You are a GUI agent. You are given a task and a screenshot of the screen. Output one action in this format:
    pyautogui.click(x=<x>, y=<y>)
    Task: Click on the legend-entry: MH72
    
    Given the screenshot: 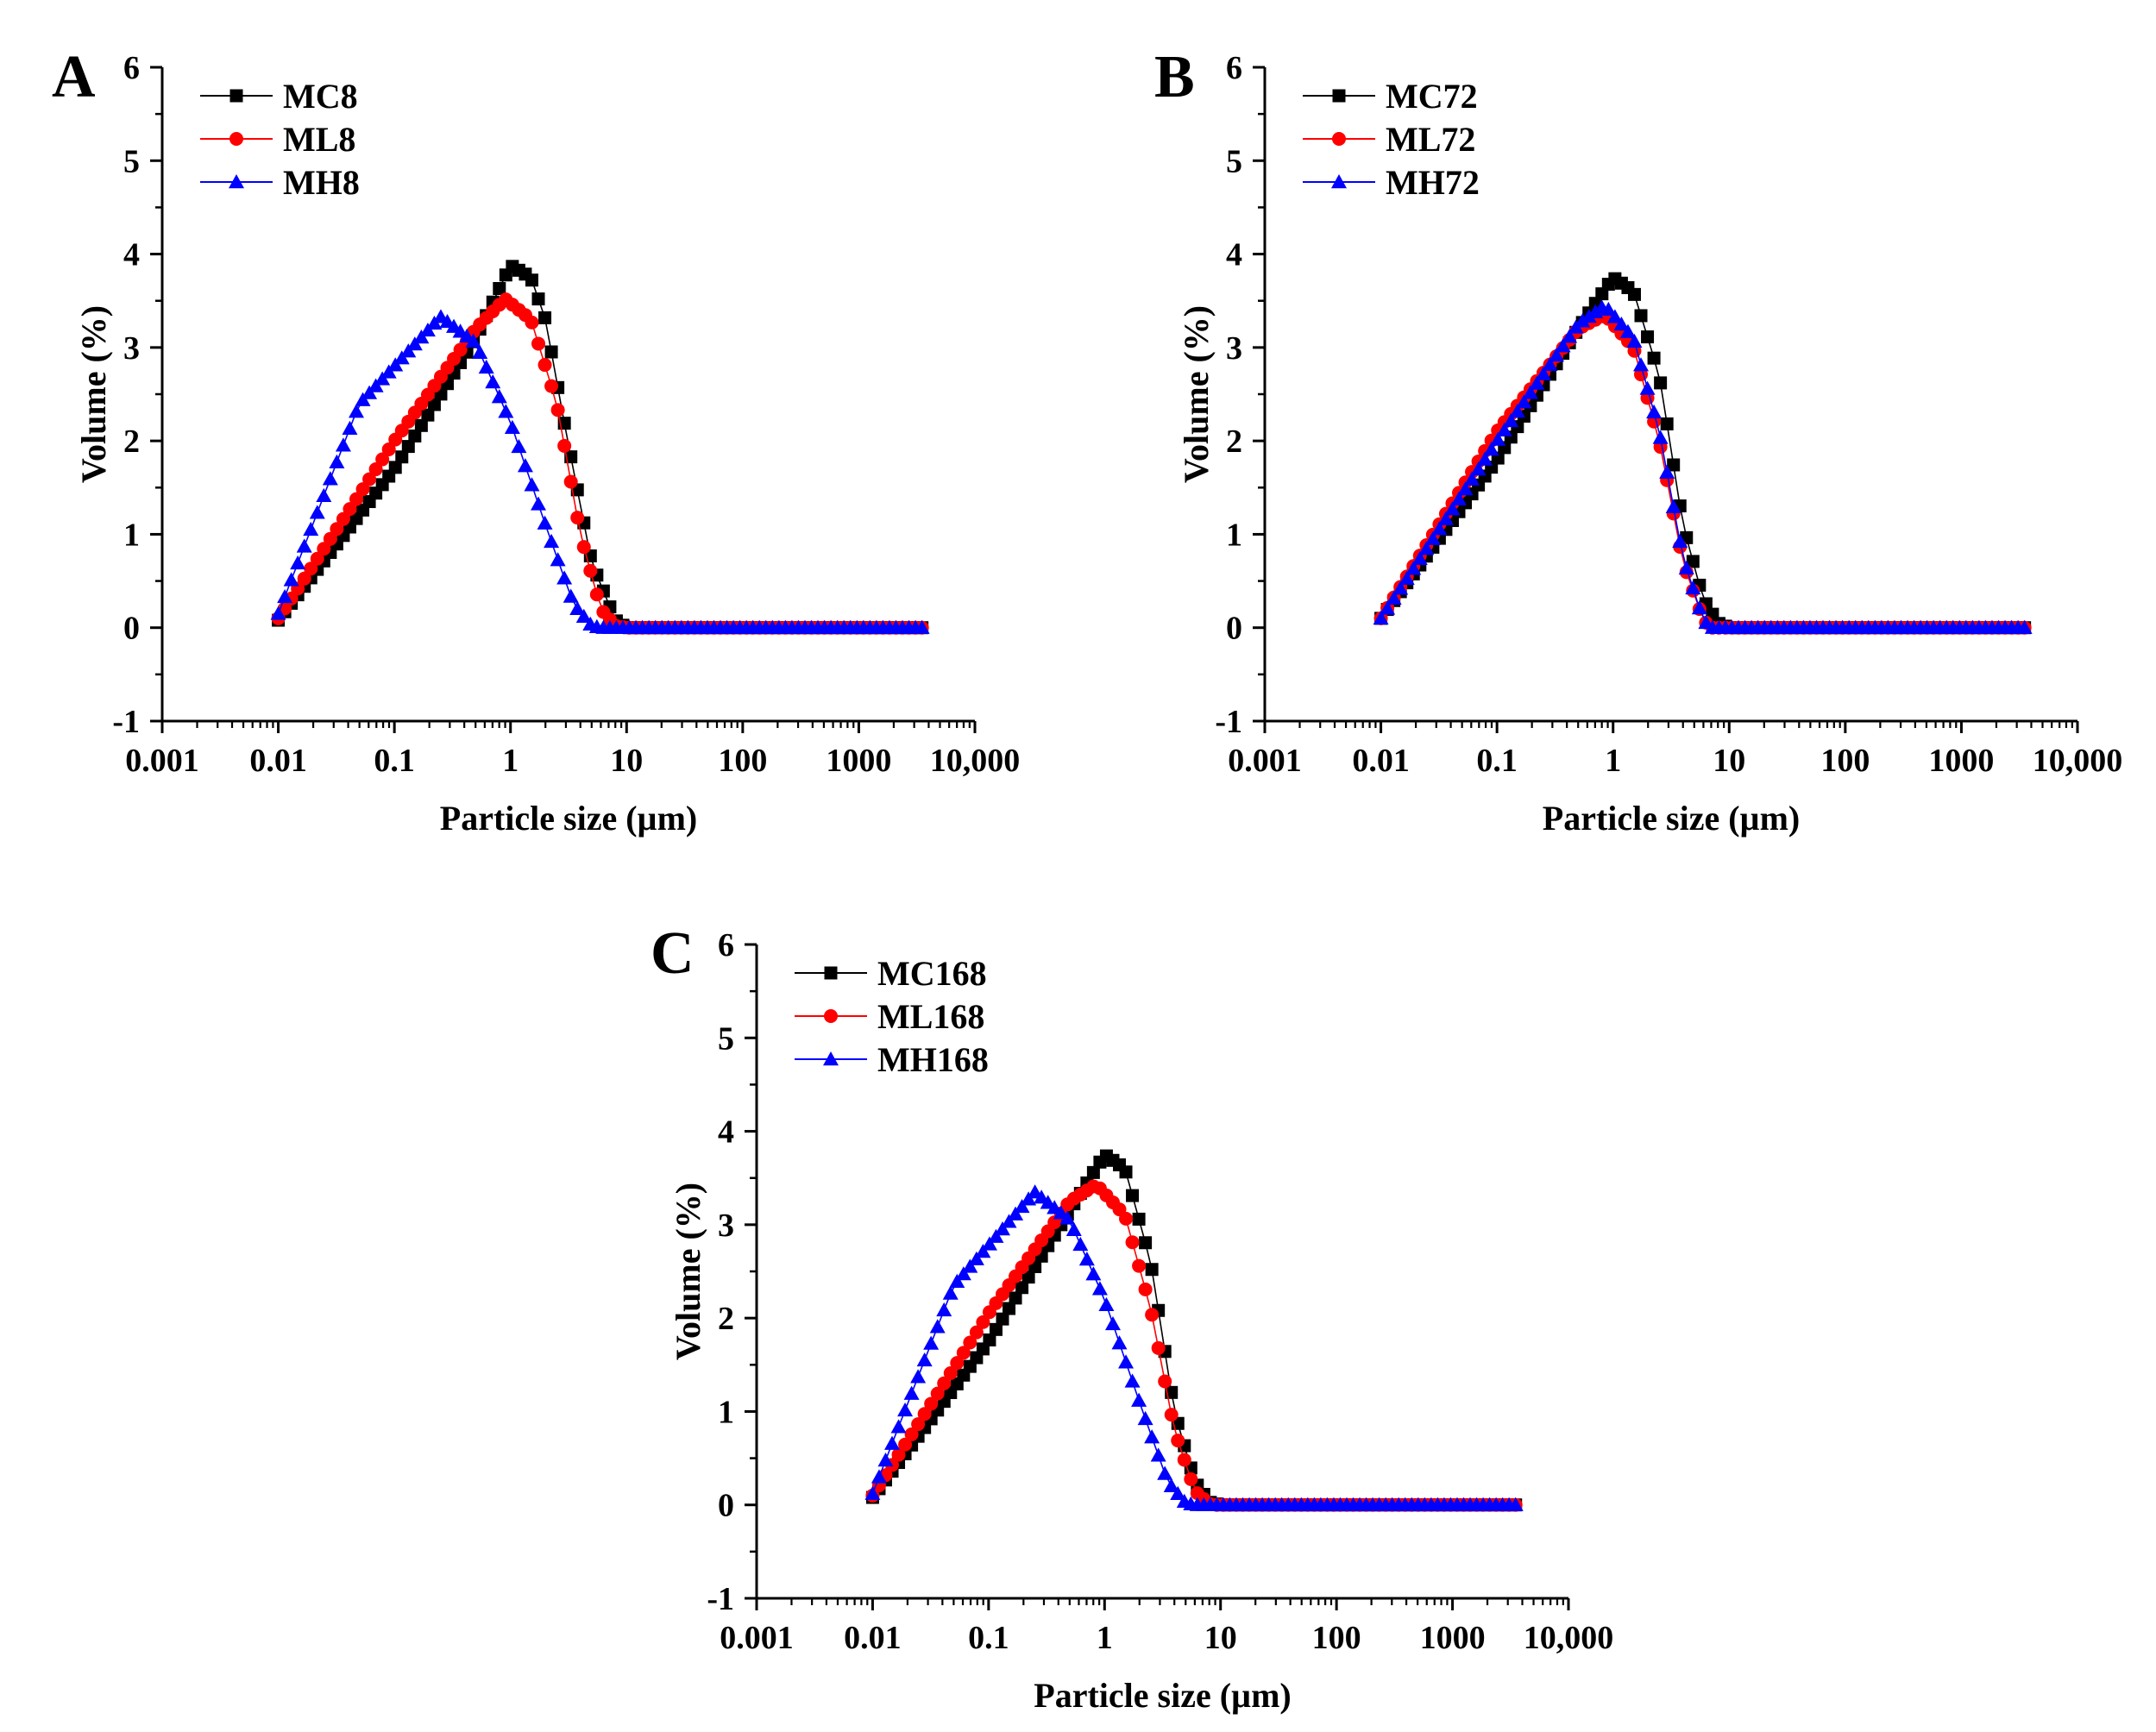 What is the action you would take?
    pyautogui.click(x=1391, y=183)
    